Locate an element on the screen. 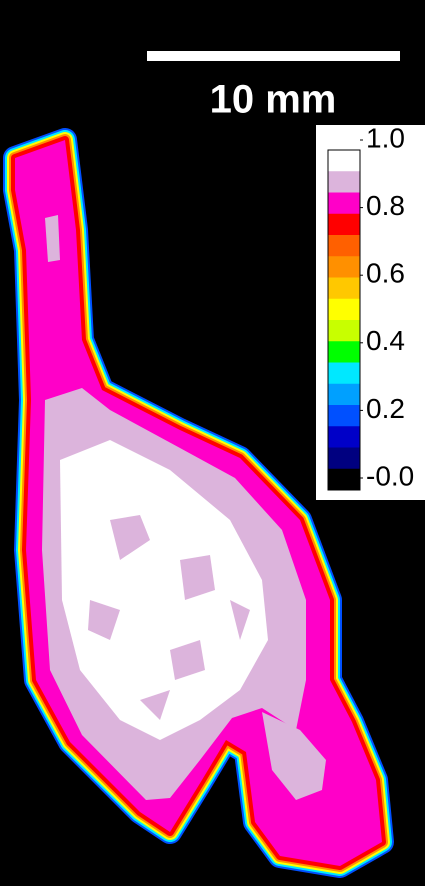  colorbar-tick-label: -0.0 is located at coordinates (390, 475).